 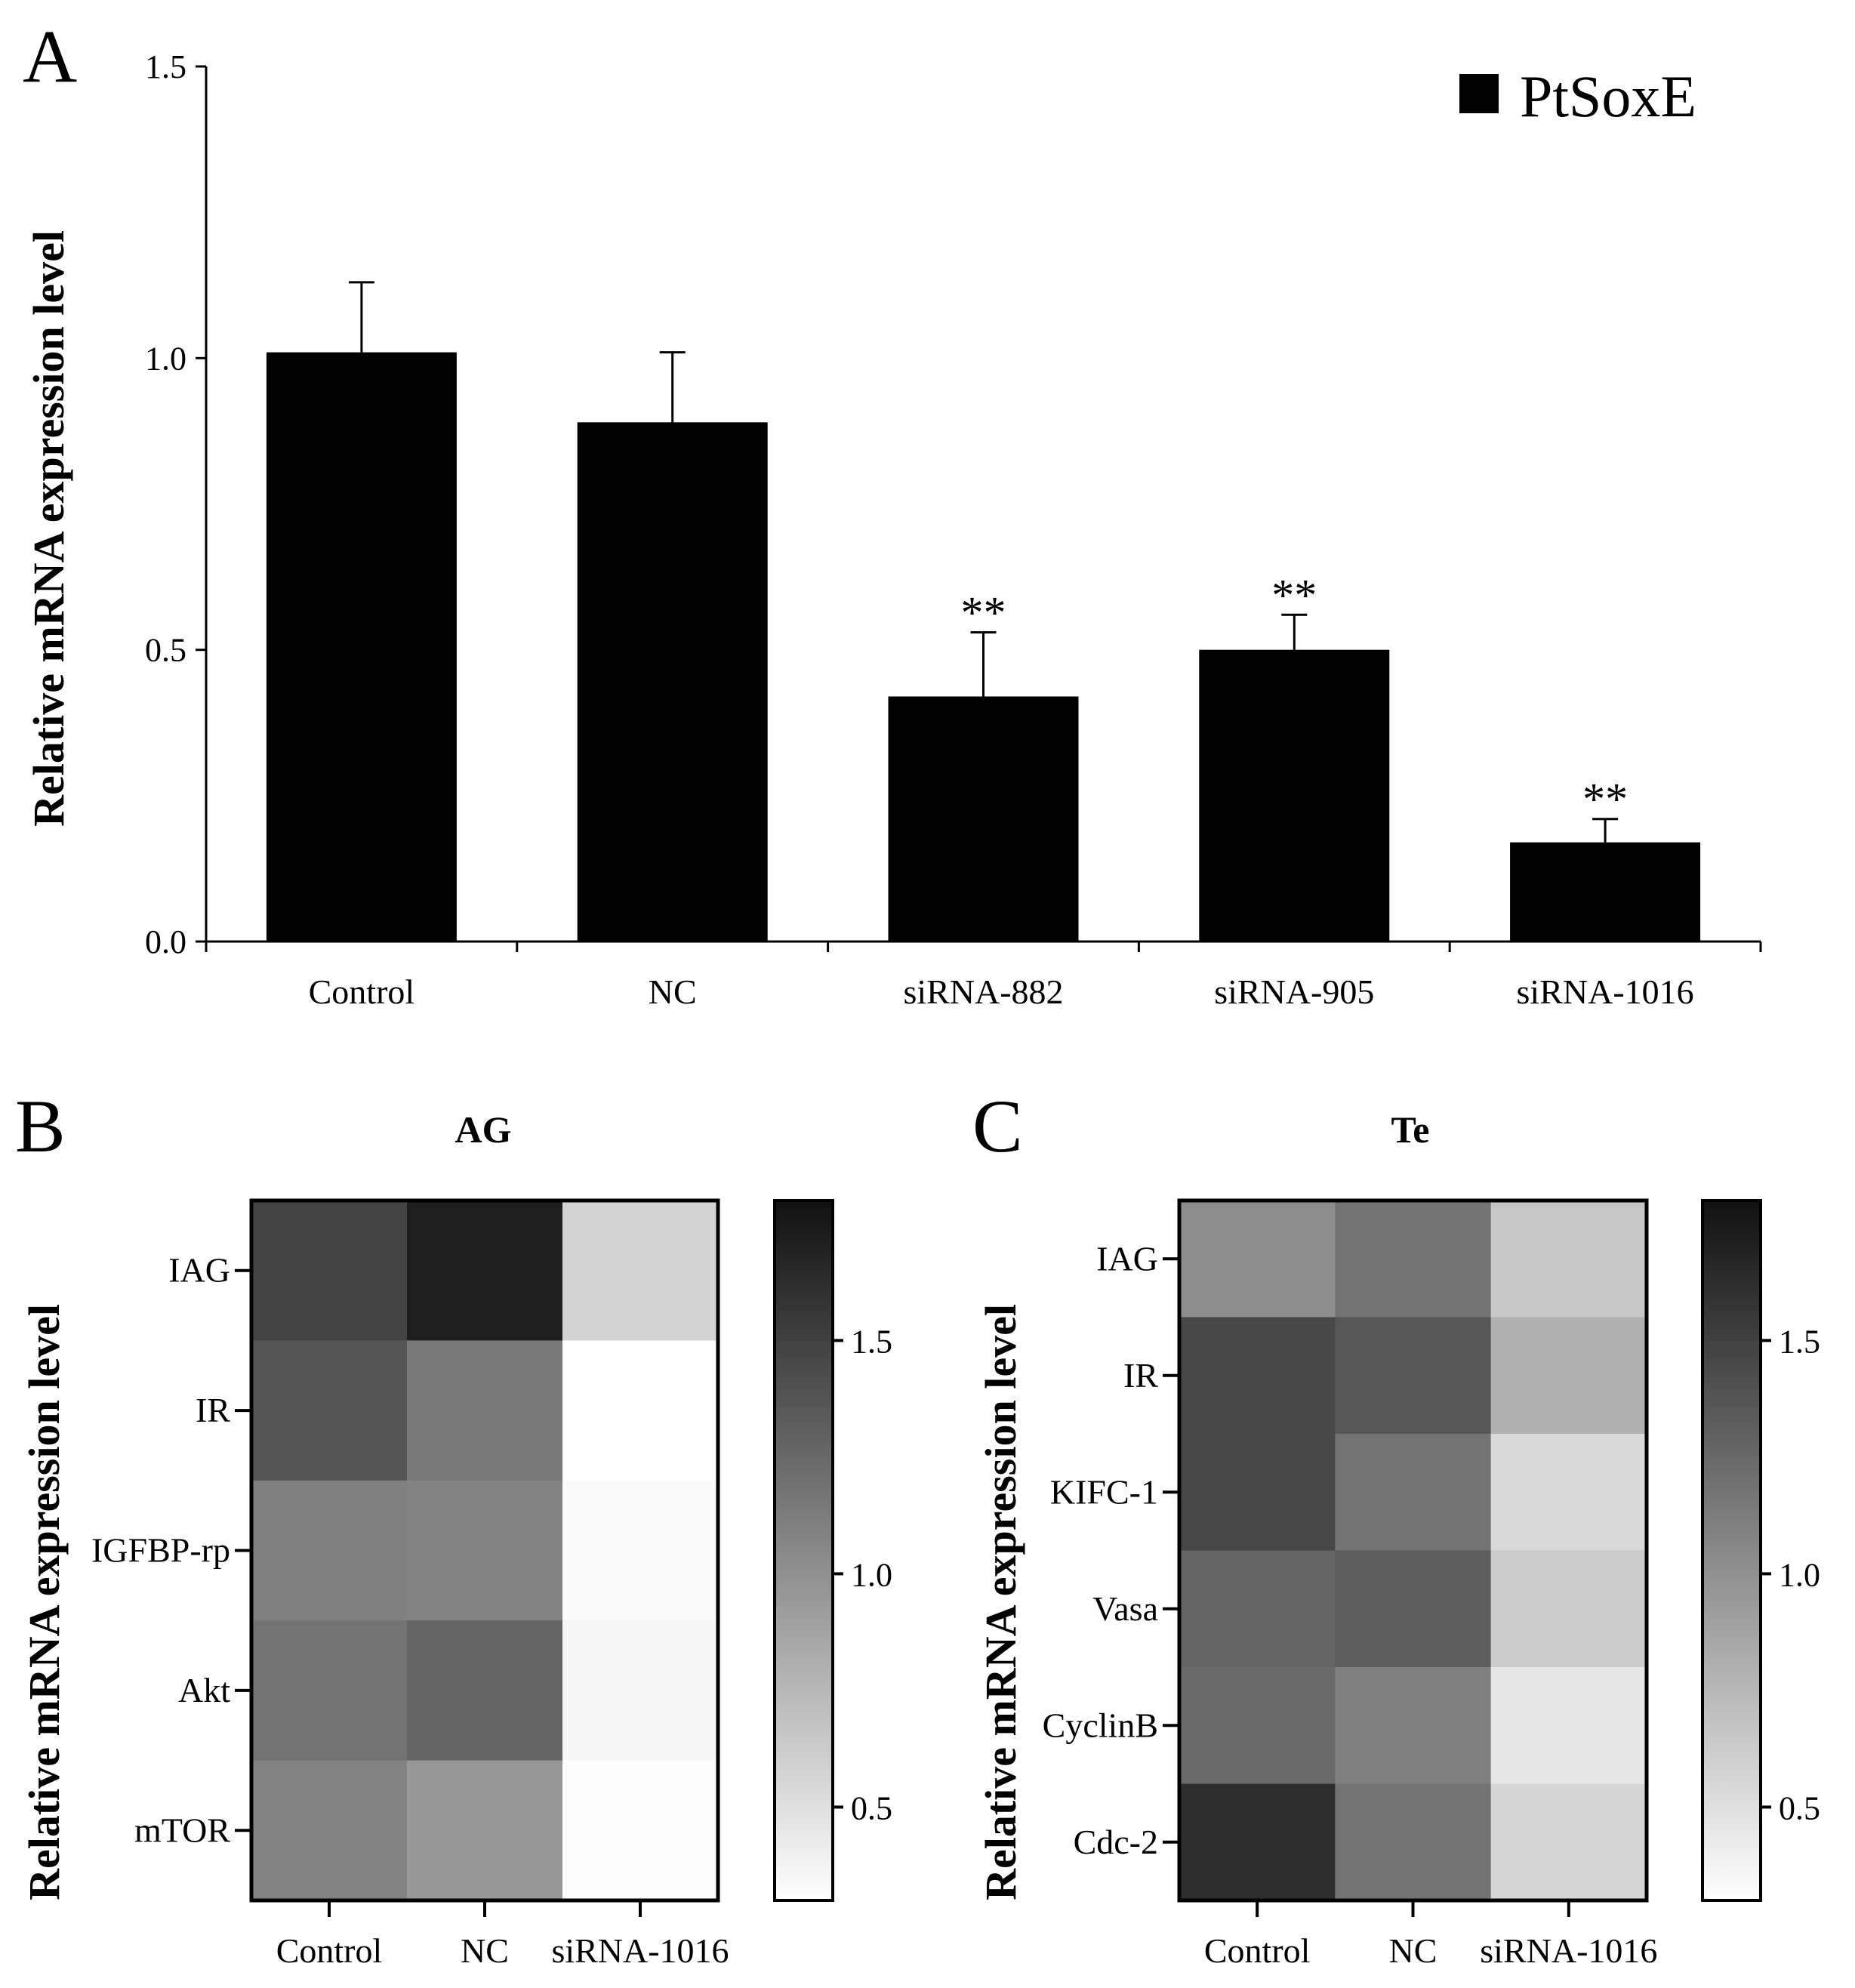 What do you see at coordinates (40, 1126) in the screenshot?
I see `panel-letter-b: B` at bounding box center [40, 1126].